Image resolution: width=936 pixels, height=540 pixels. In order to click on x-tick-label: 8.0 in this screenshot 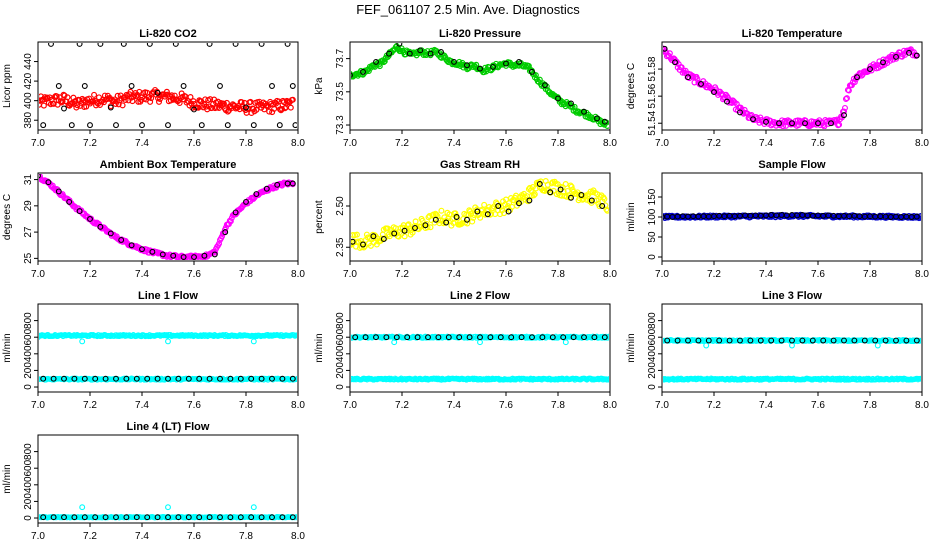, I will do `click(298, 405)`.